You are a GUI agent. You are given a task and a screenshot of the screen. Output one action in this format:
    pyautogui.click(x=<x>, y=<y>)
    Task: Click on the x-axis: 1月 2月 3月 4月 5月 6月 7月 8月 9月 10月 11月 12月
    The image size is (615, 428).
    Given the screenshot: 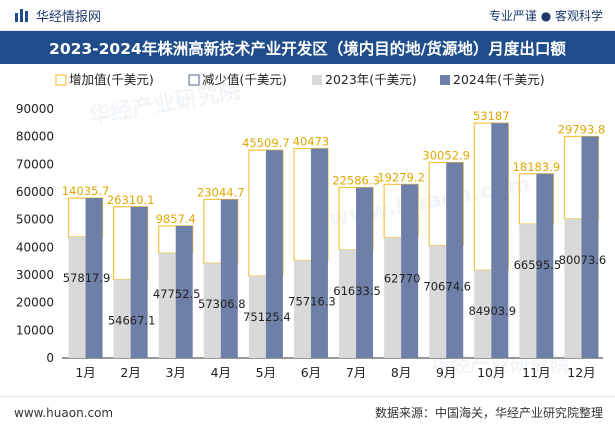 What is the action you would take?
    pyautogui.click(x=335, y=372)
    